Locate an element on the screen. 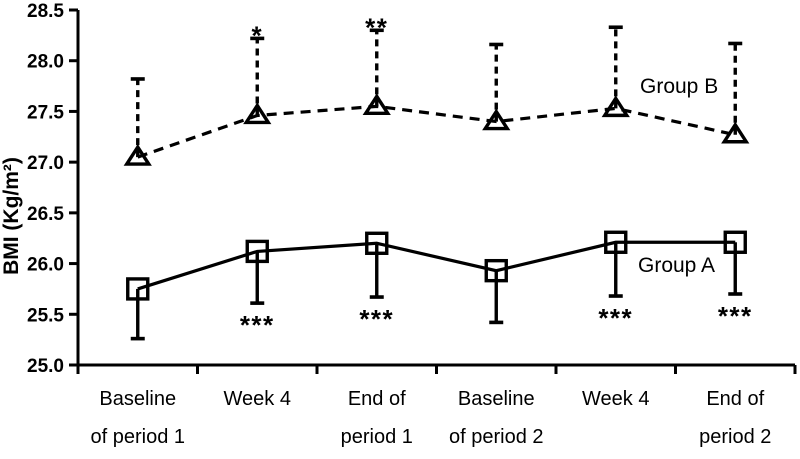 The height and width of the screenshot is (459, 800). x-category-label-line2: of period 2 is located at coordinates (496, 437).